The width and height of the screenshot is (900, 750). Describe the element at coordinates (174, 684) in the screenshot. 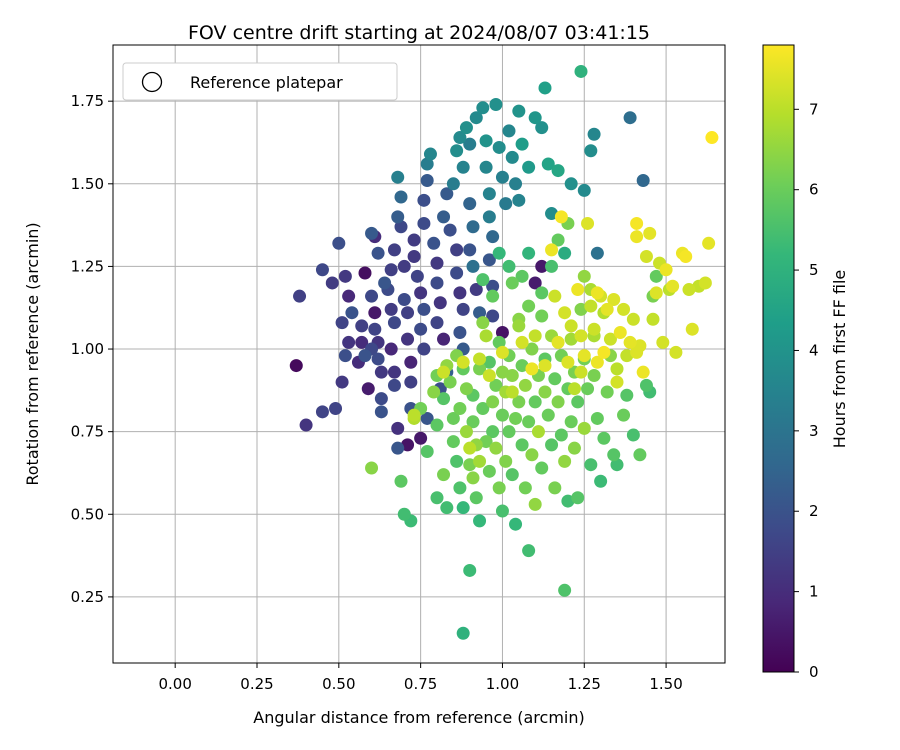

I see `x-tick-label: 0.00` at that location.